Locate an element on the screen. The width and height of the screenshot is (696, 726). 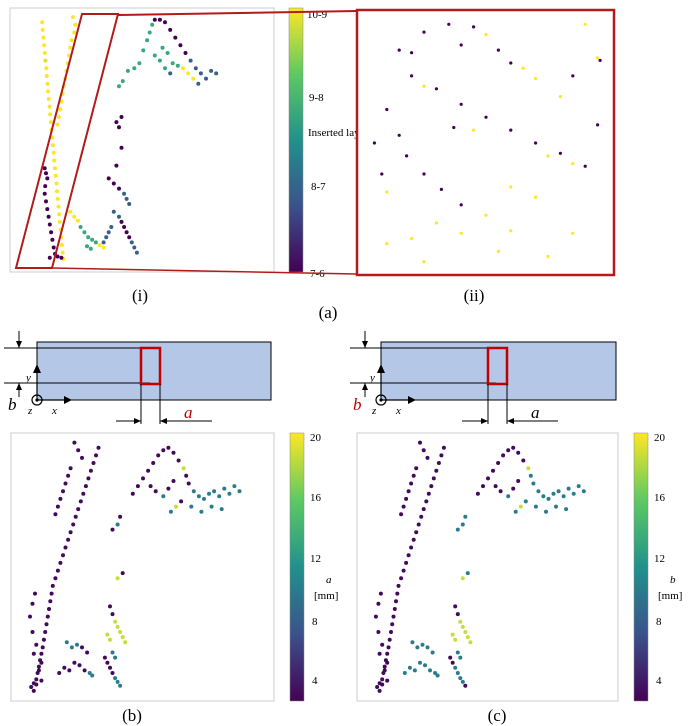
label-ii: (ii) is located at coordinates (474, 295).